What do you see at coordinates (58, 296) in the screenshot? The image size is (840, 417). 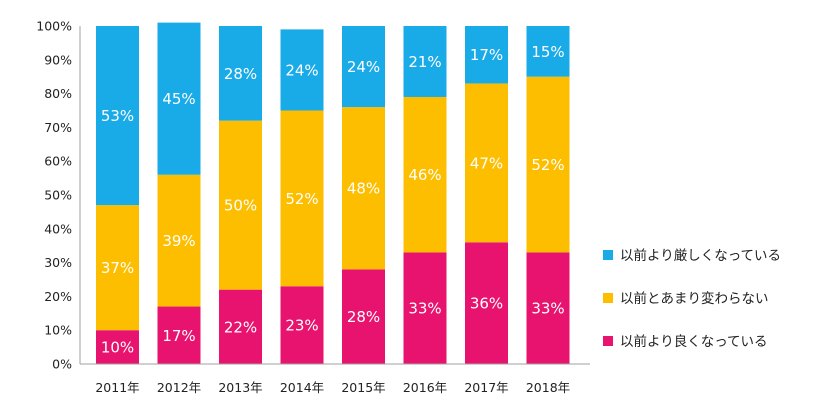 I see `y-tick-label: 20%` at bounding box center [58, 296].